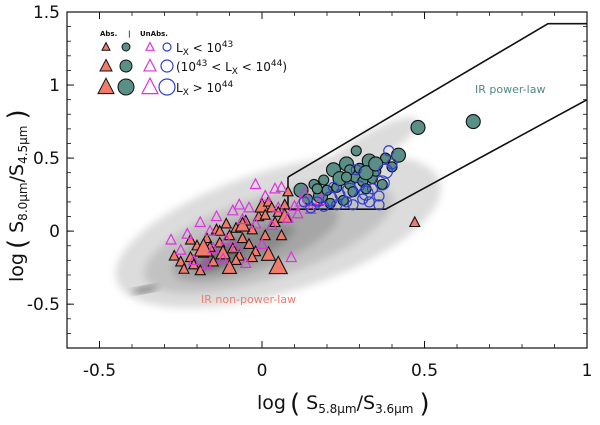  Describe the element at coordinates (43, 305) in the screenshot. I see `y-tick-label: -0.5` at that location.